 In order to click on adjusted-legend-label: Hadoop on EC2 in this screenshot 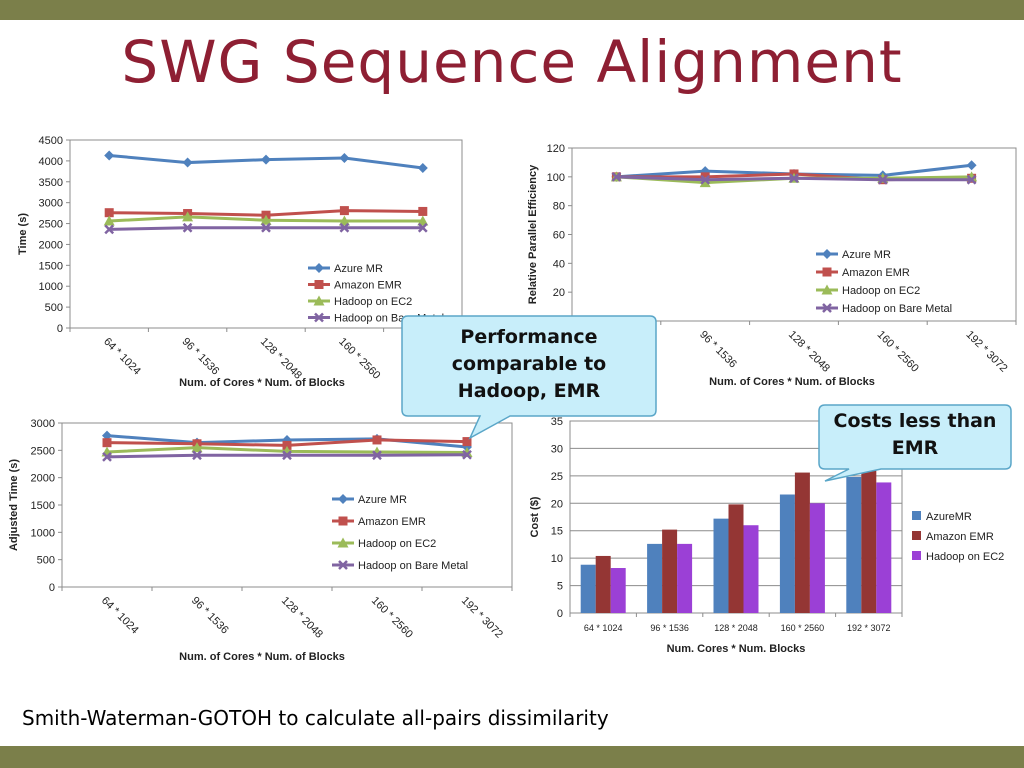, I will do `click(397, 544)`.